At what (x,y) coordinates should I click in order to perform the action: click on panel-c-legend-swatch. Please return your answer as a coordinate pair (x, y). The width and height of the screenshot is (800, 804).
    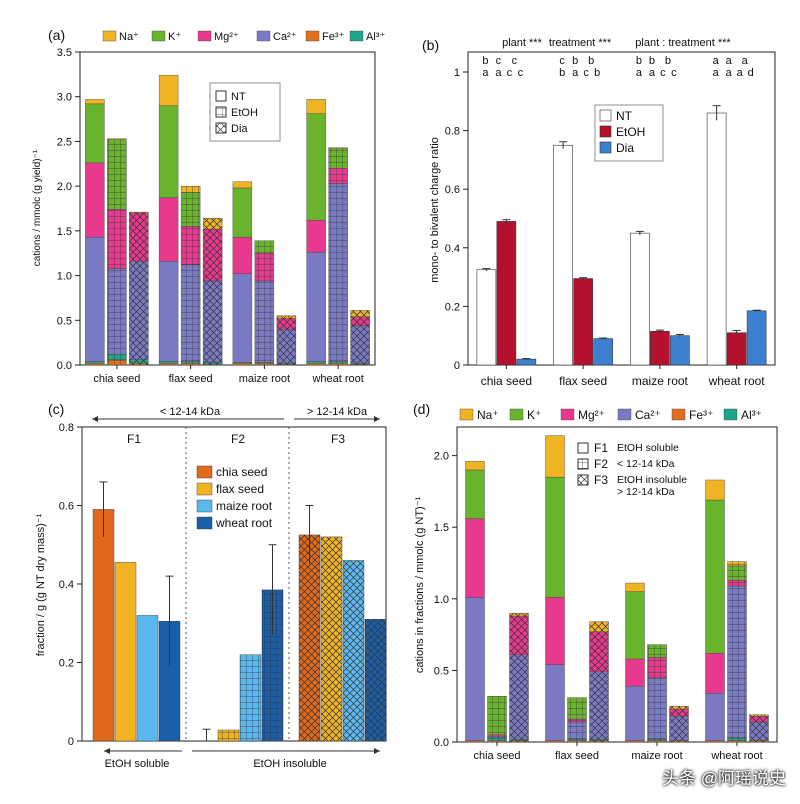
    Looking at the image, I should click on (204, 472).